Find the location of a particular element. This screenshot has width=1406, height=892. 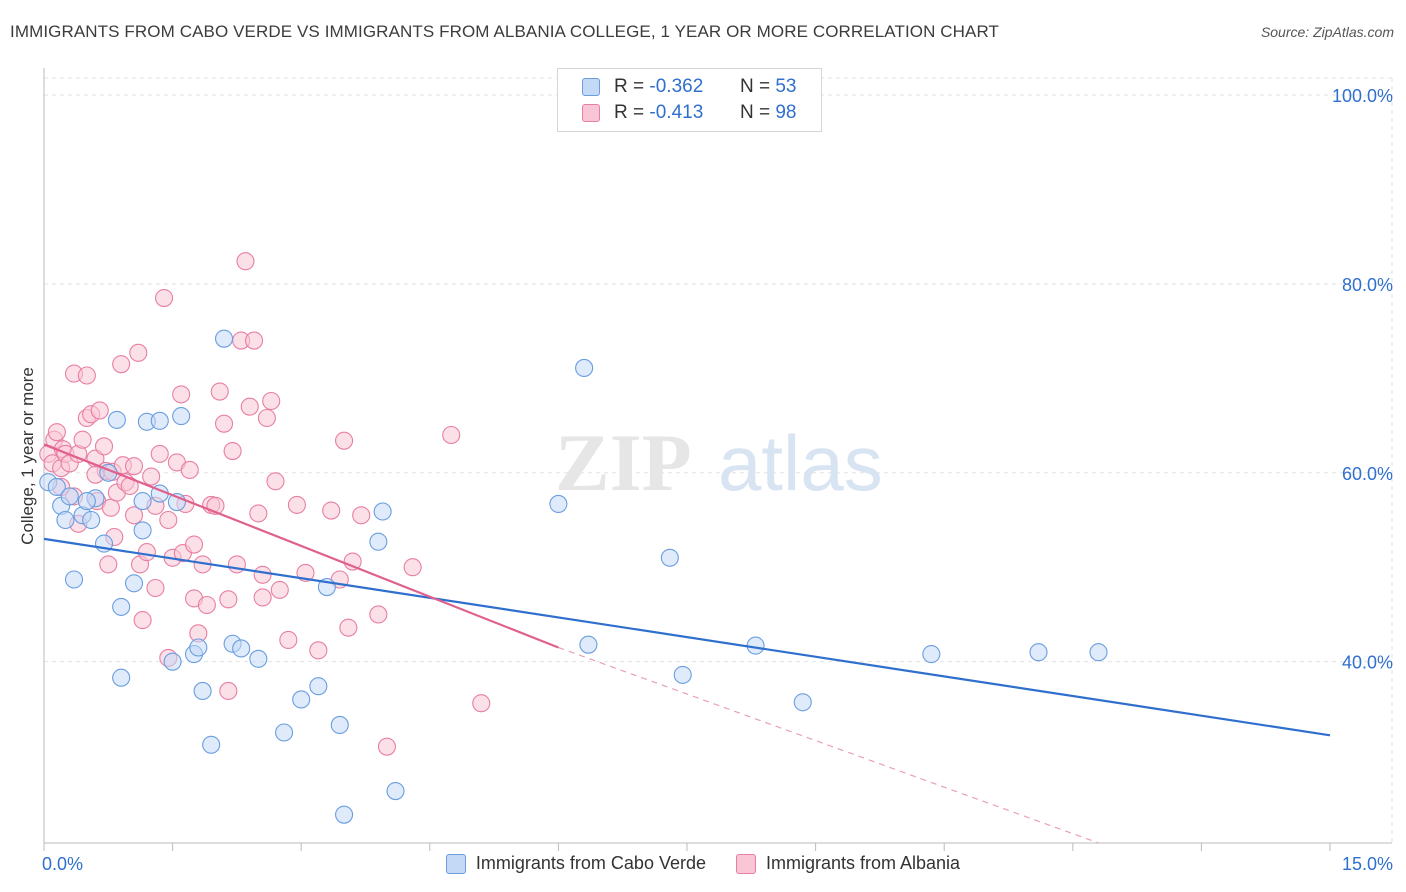

legend-r-value: -0.413 is located at coordinates (676, 112).